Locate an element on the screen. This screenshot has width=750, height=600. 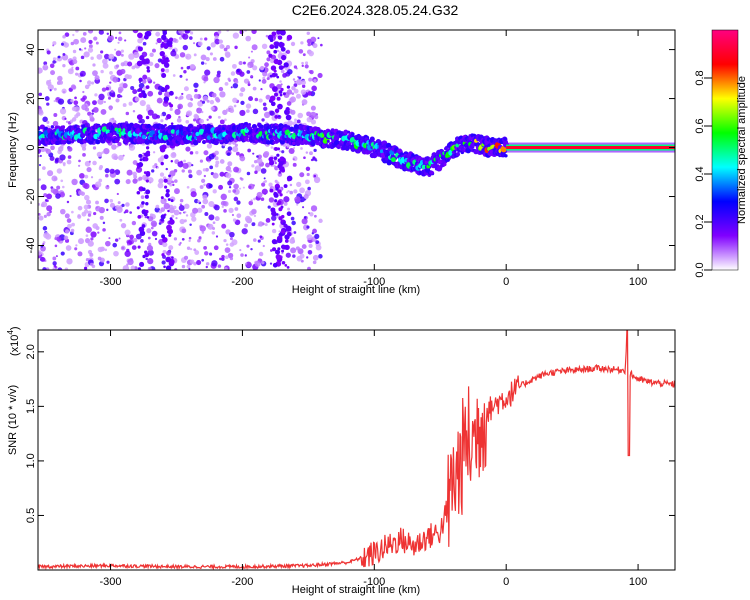
y-tick-label: 40 is located at coordinates (31, 49).